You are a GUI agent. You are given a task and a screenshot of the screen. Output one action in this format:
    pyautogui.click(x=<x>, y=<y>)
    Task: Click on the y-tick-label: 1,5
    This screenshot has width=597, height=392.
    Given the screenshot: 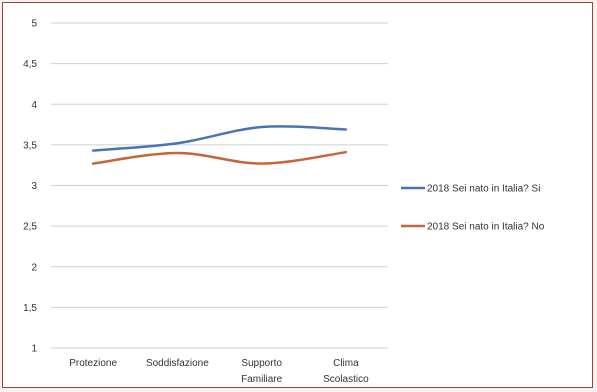 What is the action you would take?
    pyautogui.click(x=30, y=308)
    